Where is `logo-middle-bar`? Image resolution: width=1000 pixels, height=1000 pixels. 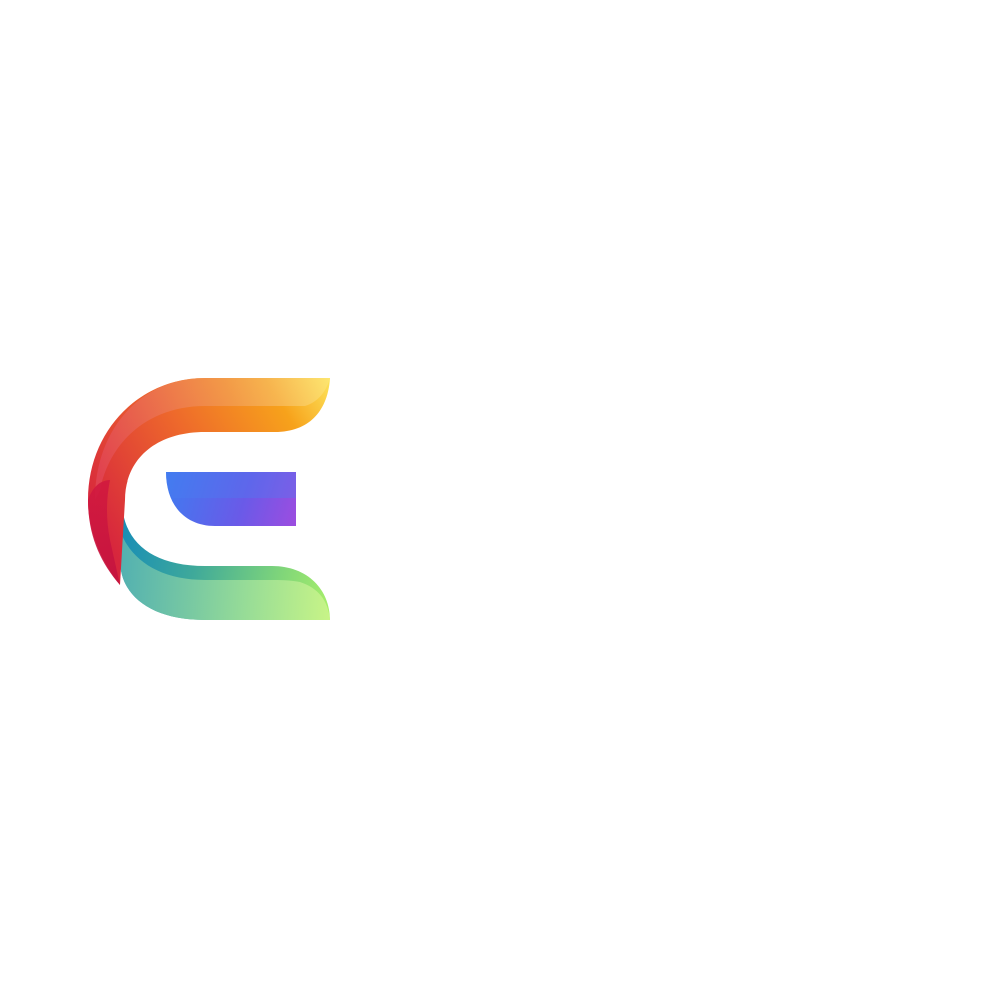 logo-middle-bar is located at coordinates (231, 499).